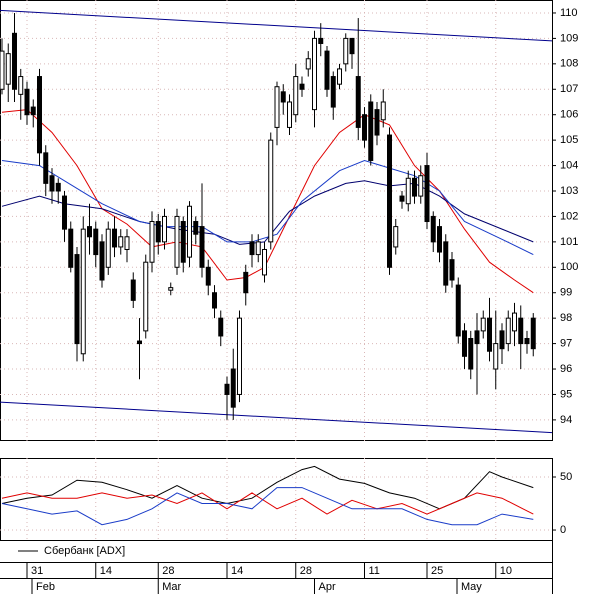 The width and height of the screenshot is (593, 594). I want to click on moving-average, so click(267, 207).